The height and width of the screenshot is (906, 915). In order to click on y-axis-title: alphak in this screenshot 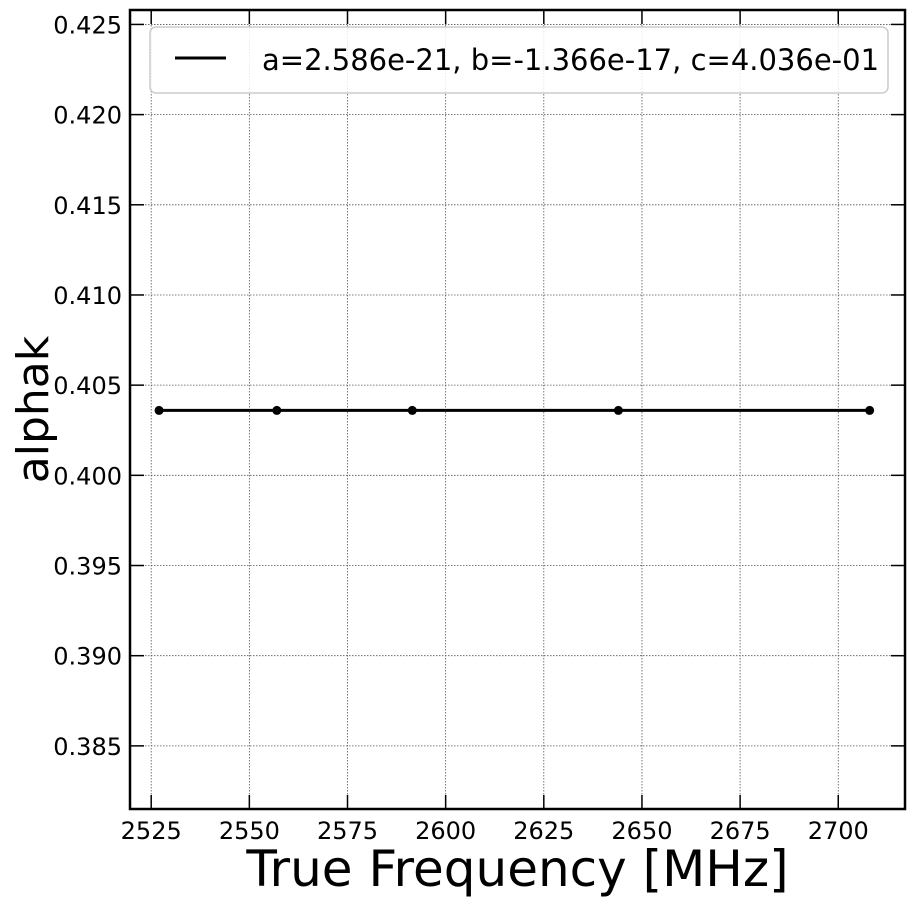, I will do `click(33, 409)`.